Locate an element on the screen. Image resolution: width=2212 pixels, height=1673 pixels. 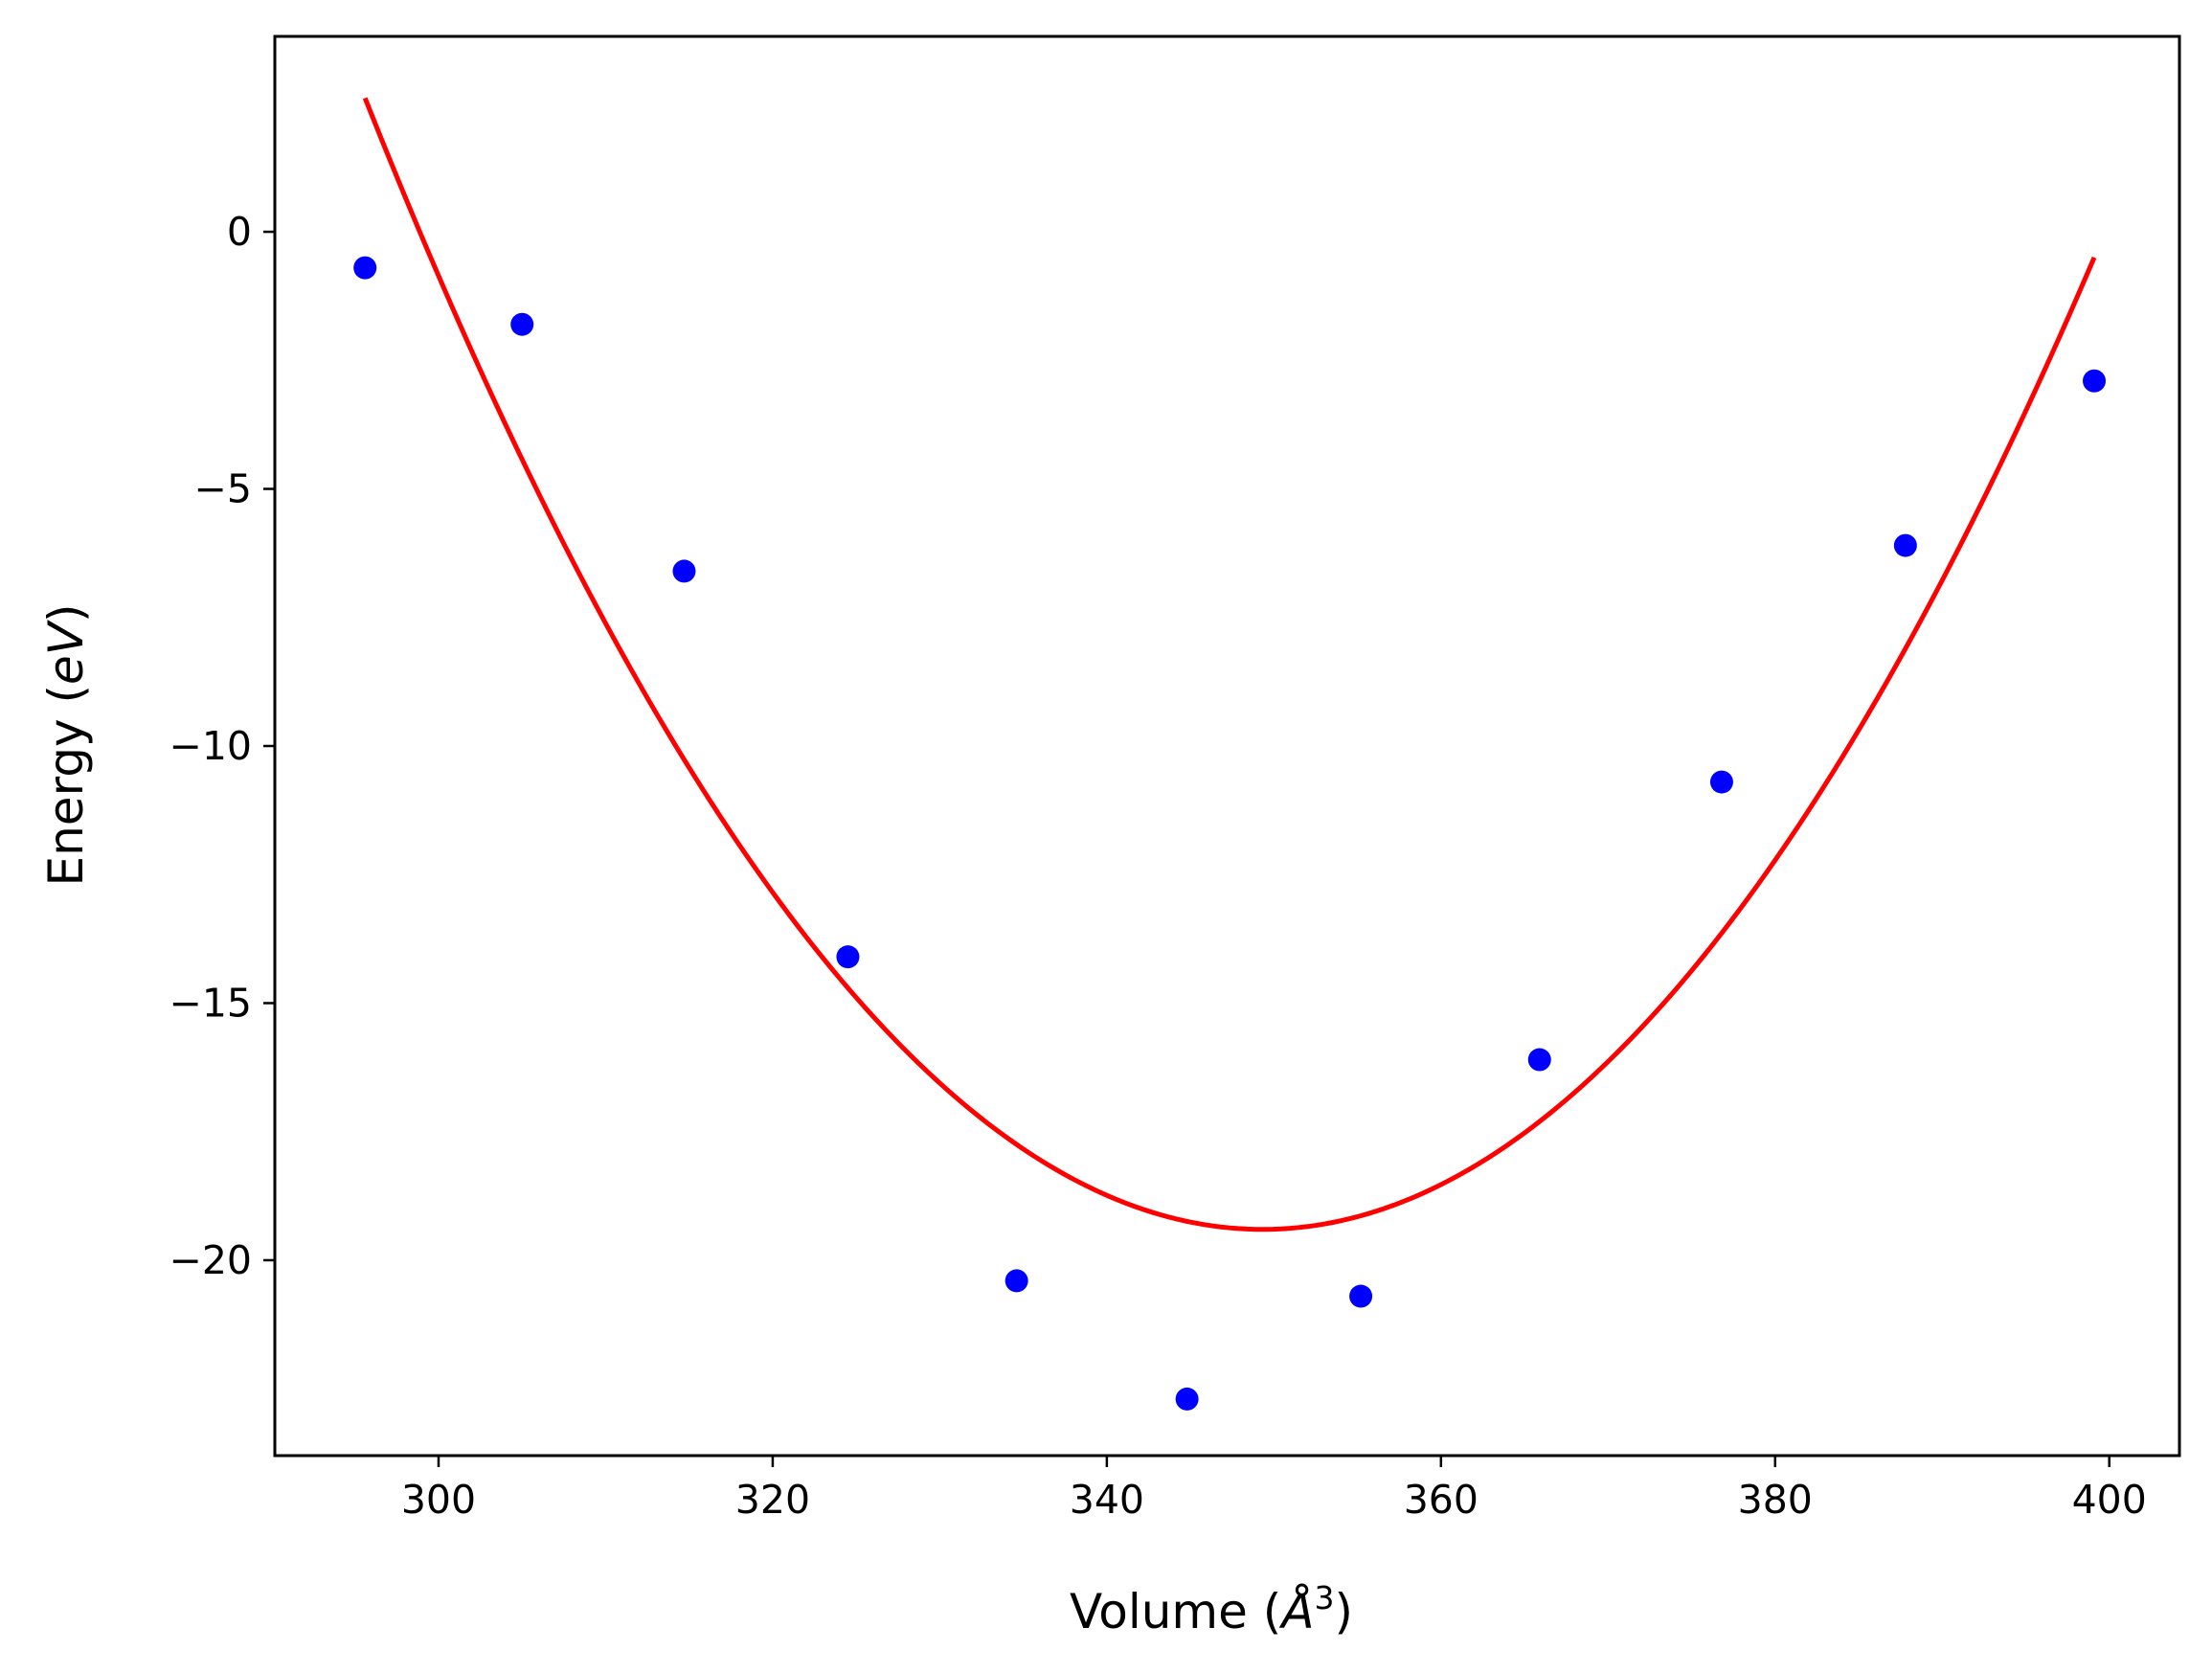
x-axis-label-suffix: ) is located at coordinates (1344, 1611).